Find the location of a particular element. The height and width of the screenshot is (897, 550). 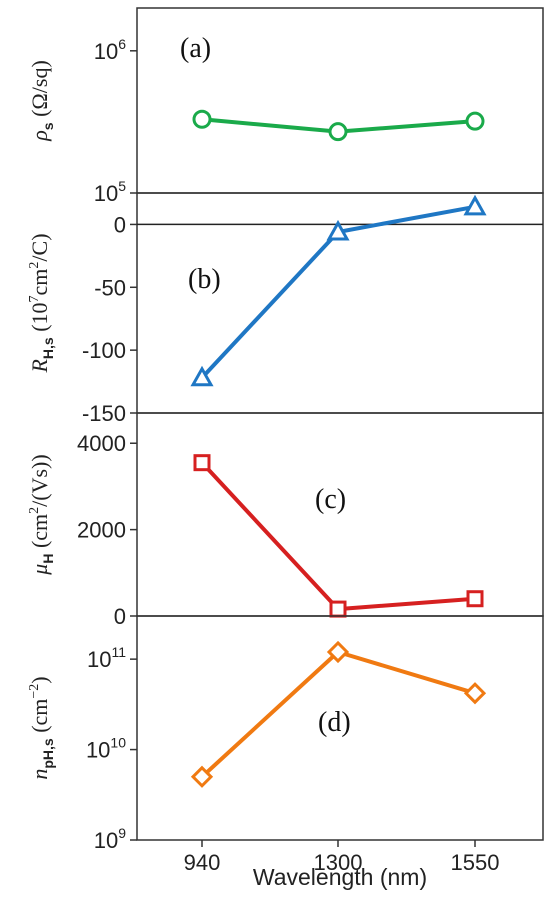

x-axis: Wavelength (nm) 940 1300 1550 is located at coordinates (342, 865).